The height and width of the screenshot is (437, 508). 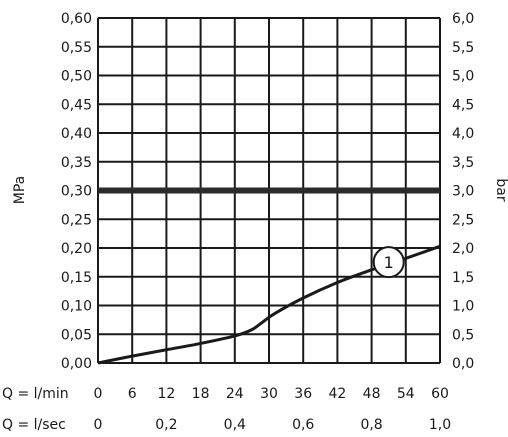 I want to click on right-tick-label: 3,5, so click(x=463, y=163).